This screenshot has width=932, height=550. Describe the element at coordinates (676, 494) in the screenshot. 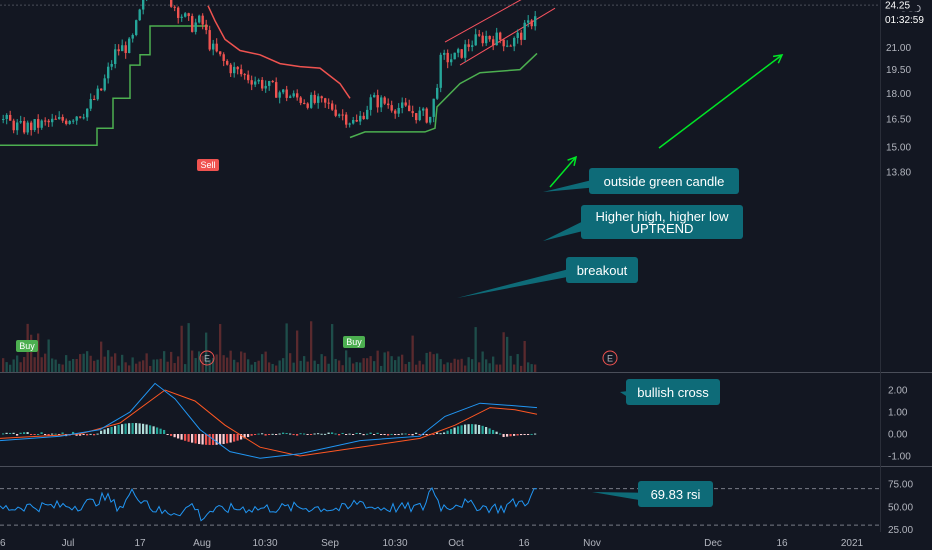

I see `rsi-callout-text: 69.83 rsi` at that location.